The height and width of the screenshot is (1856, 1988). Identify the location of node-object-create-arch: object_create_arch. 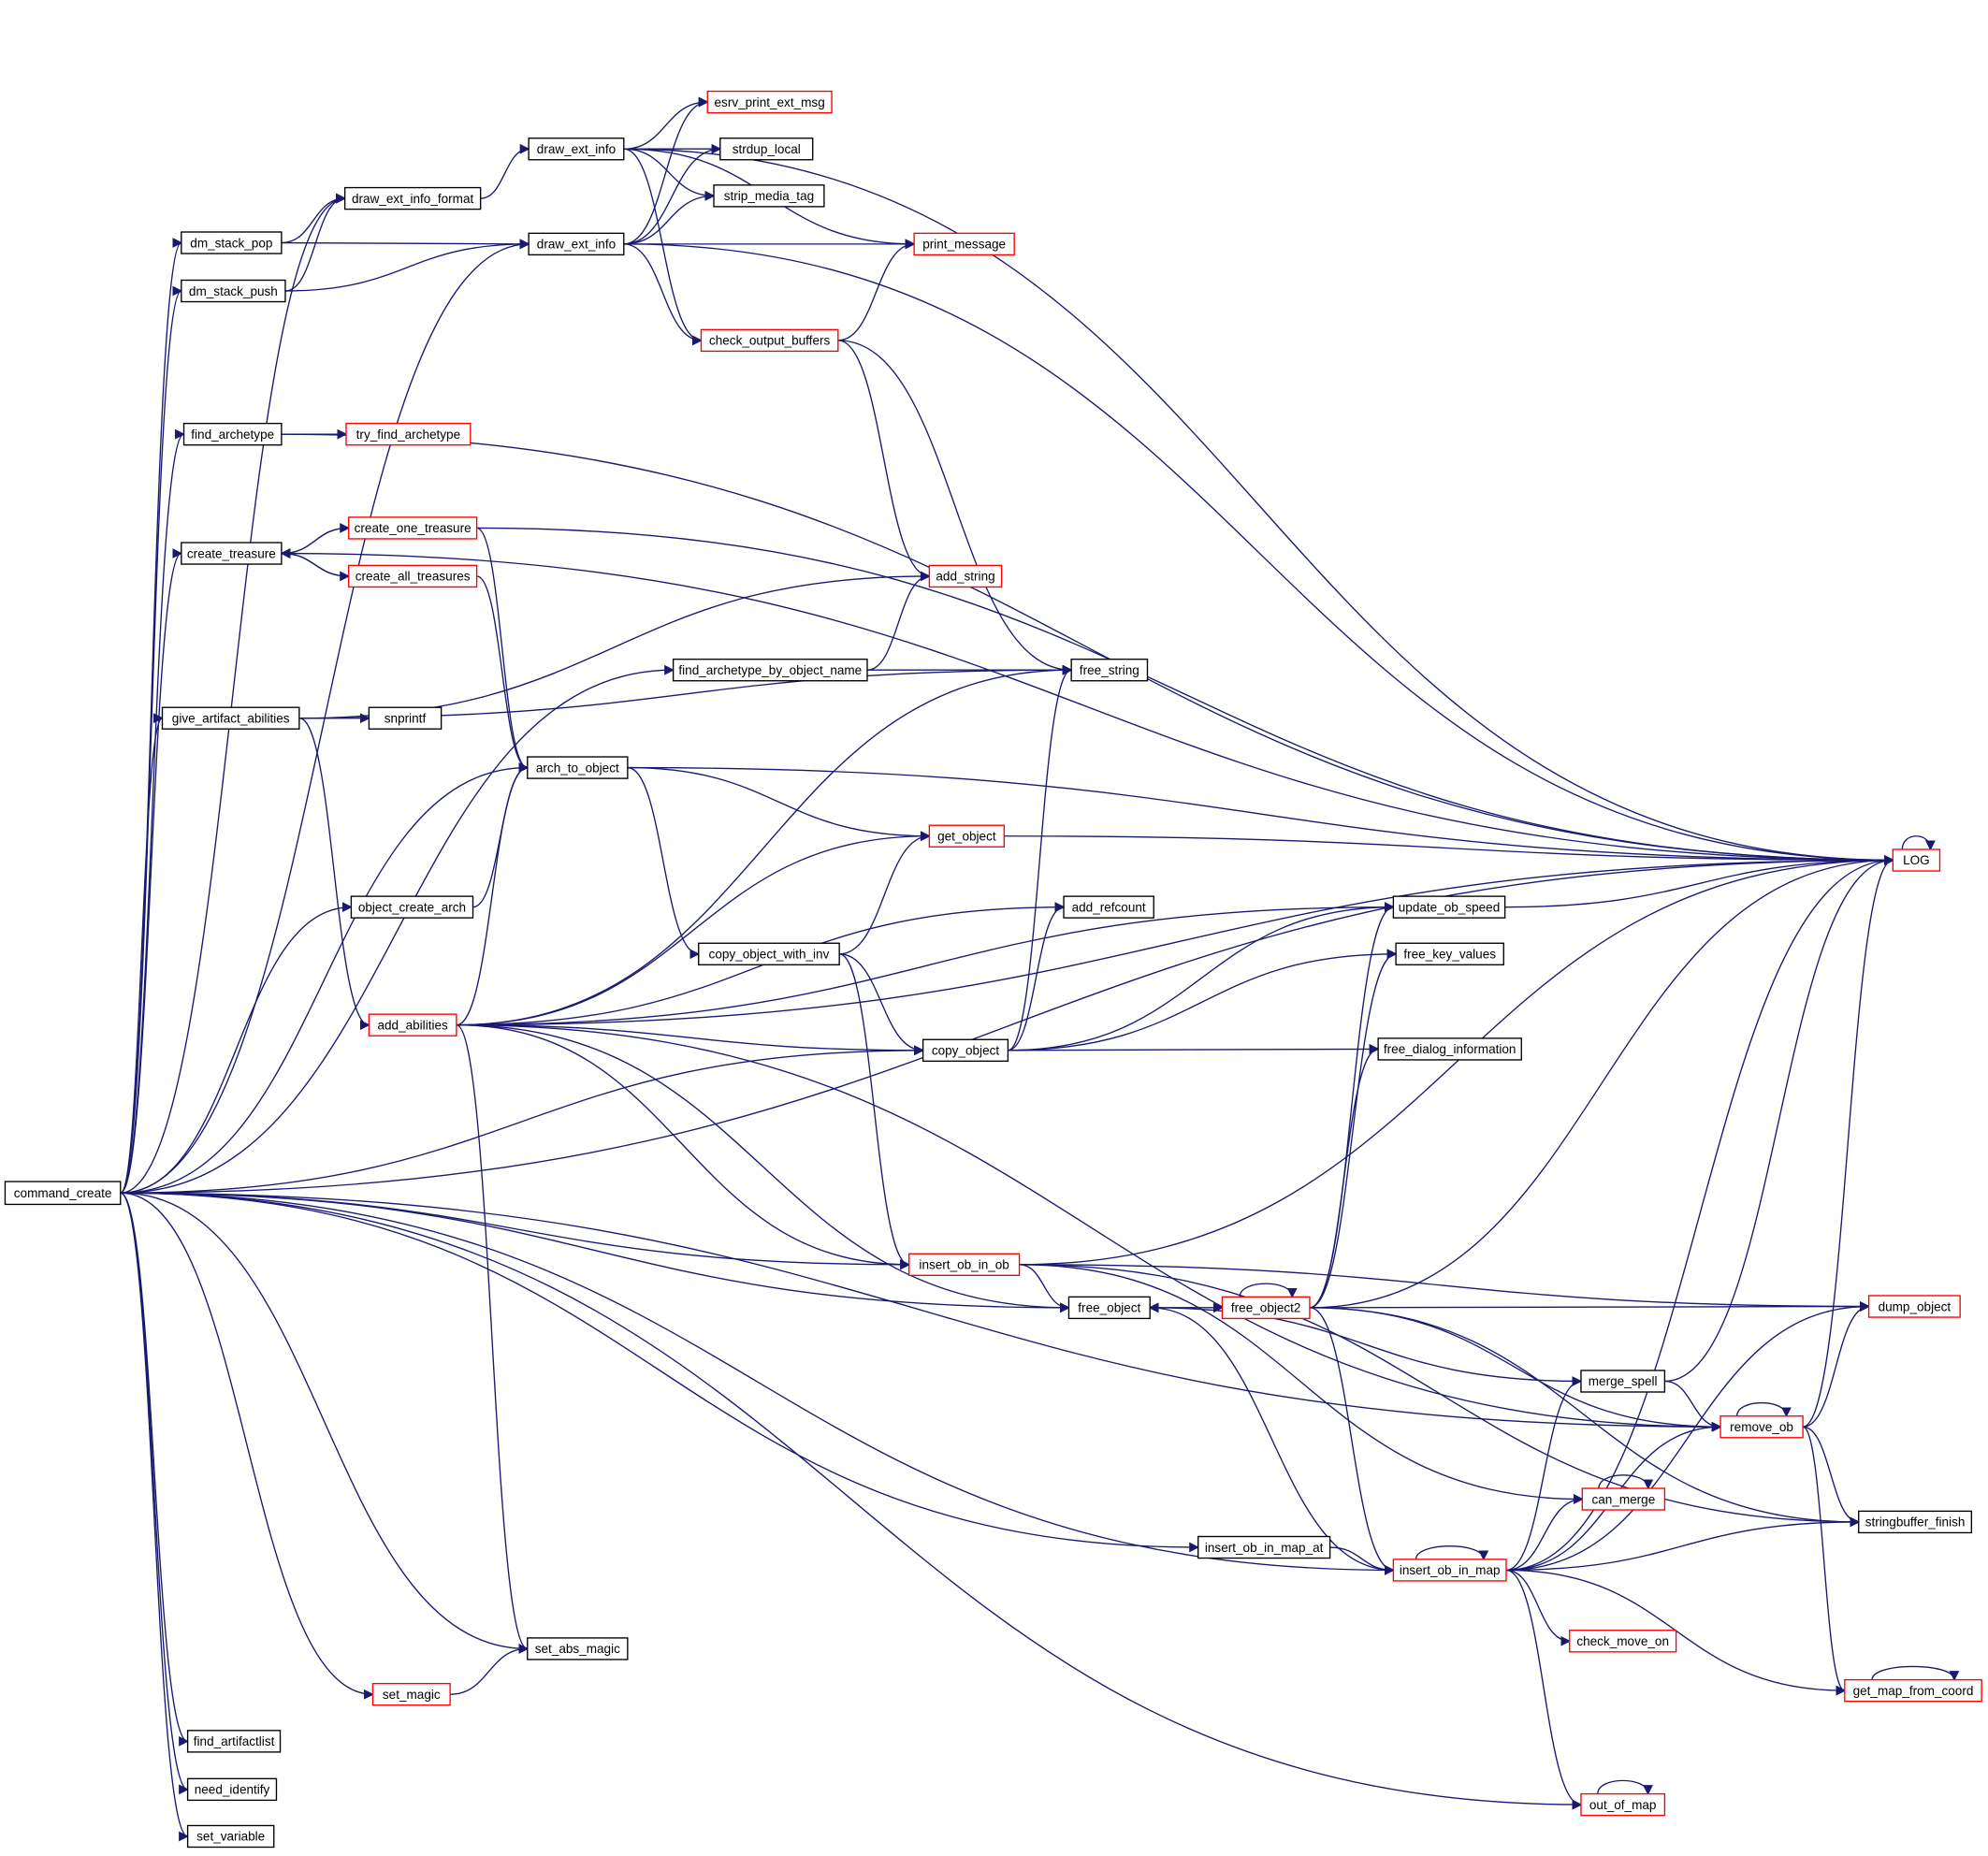
(412, 907).